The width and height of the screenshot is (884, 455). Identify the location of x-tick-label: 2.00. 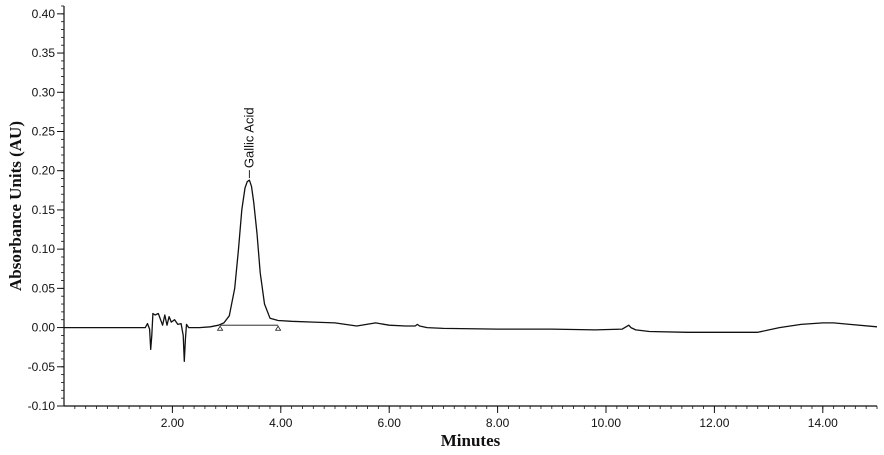
(173, 423).